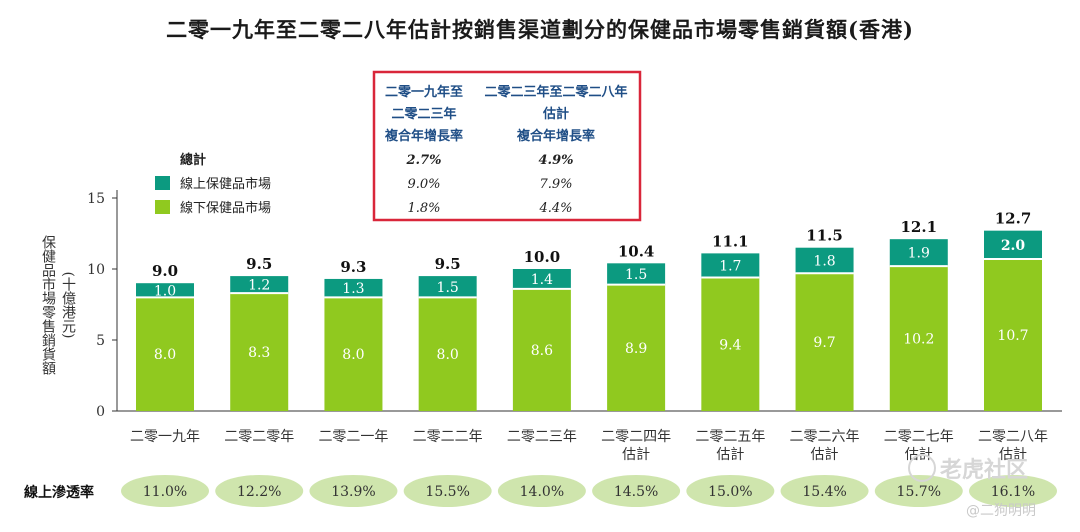  I want to click on cagr-highlight-box, so click(507, 146).